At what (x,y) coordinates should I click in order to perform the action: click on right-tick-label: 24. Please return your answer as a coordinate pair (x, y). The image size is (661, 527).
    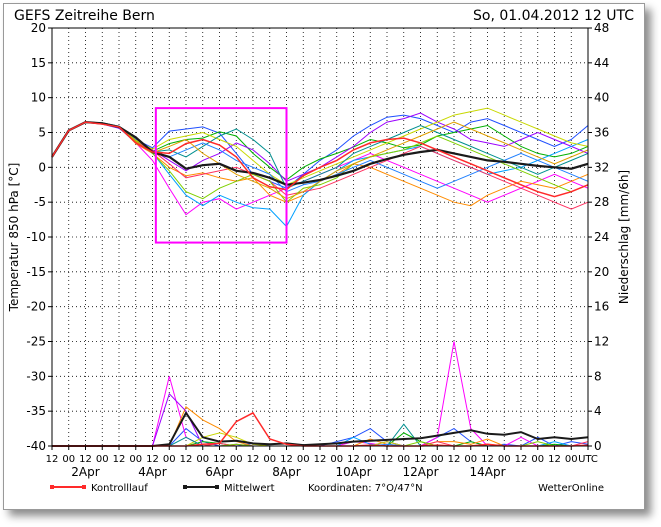
    Looking at the image, I should click on (601, 237).